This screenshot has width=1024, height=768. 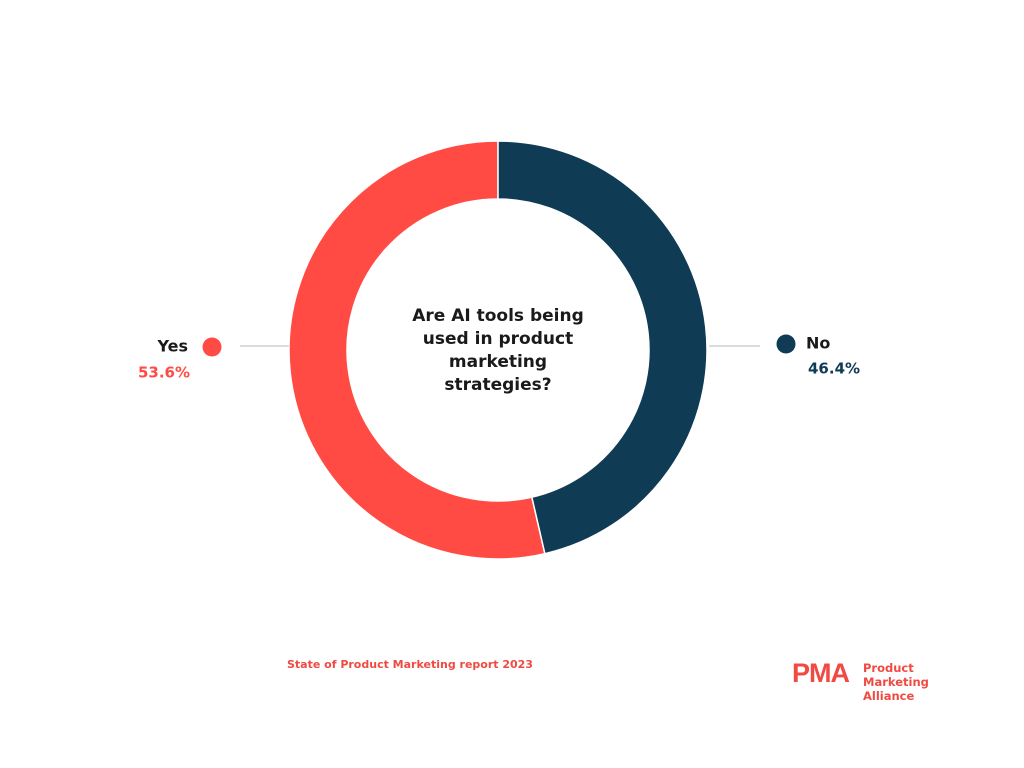 What do you see at coordinates (164, 373) in the screenshot?
I see `value-label: 53.6%` at bounding box center [164, 373].